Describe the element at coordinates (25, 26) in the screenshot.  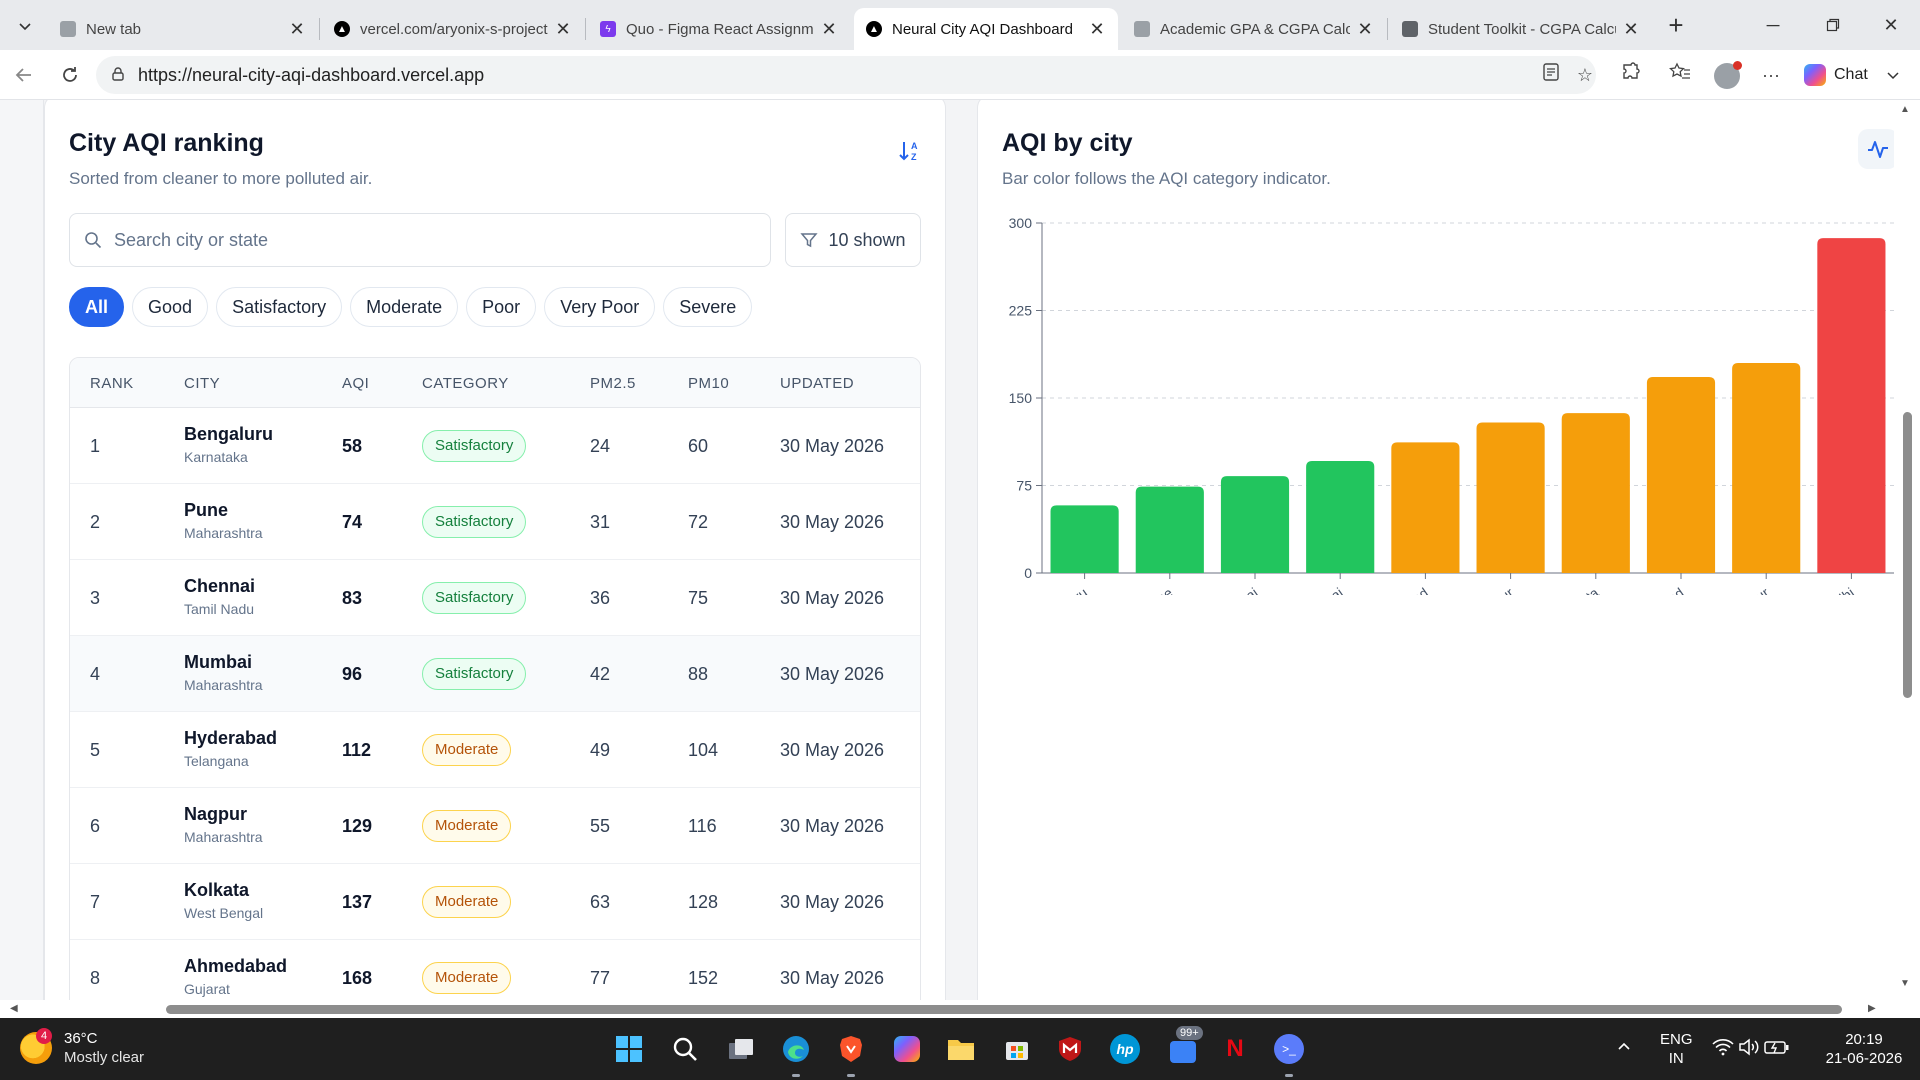
I see `tab-actions-menu-button` at that location.